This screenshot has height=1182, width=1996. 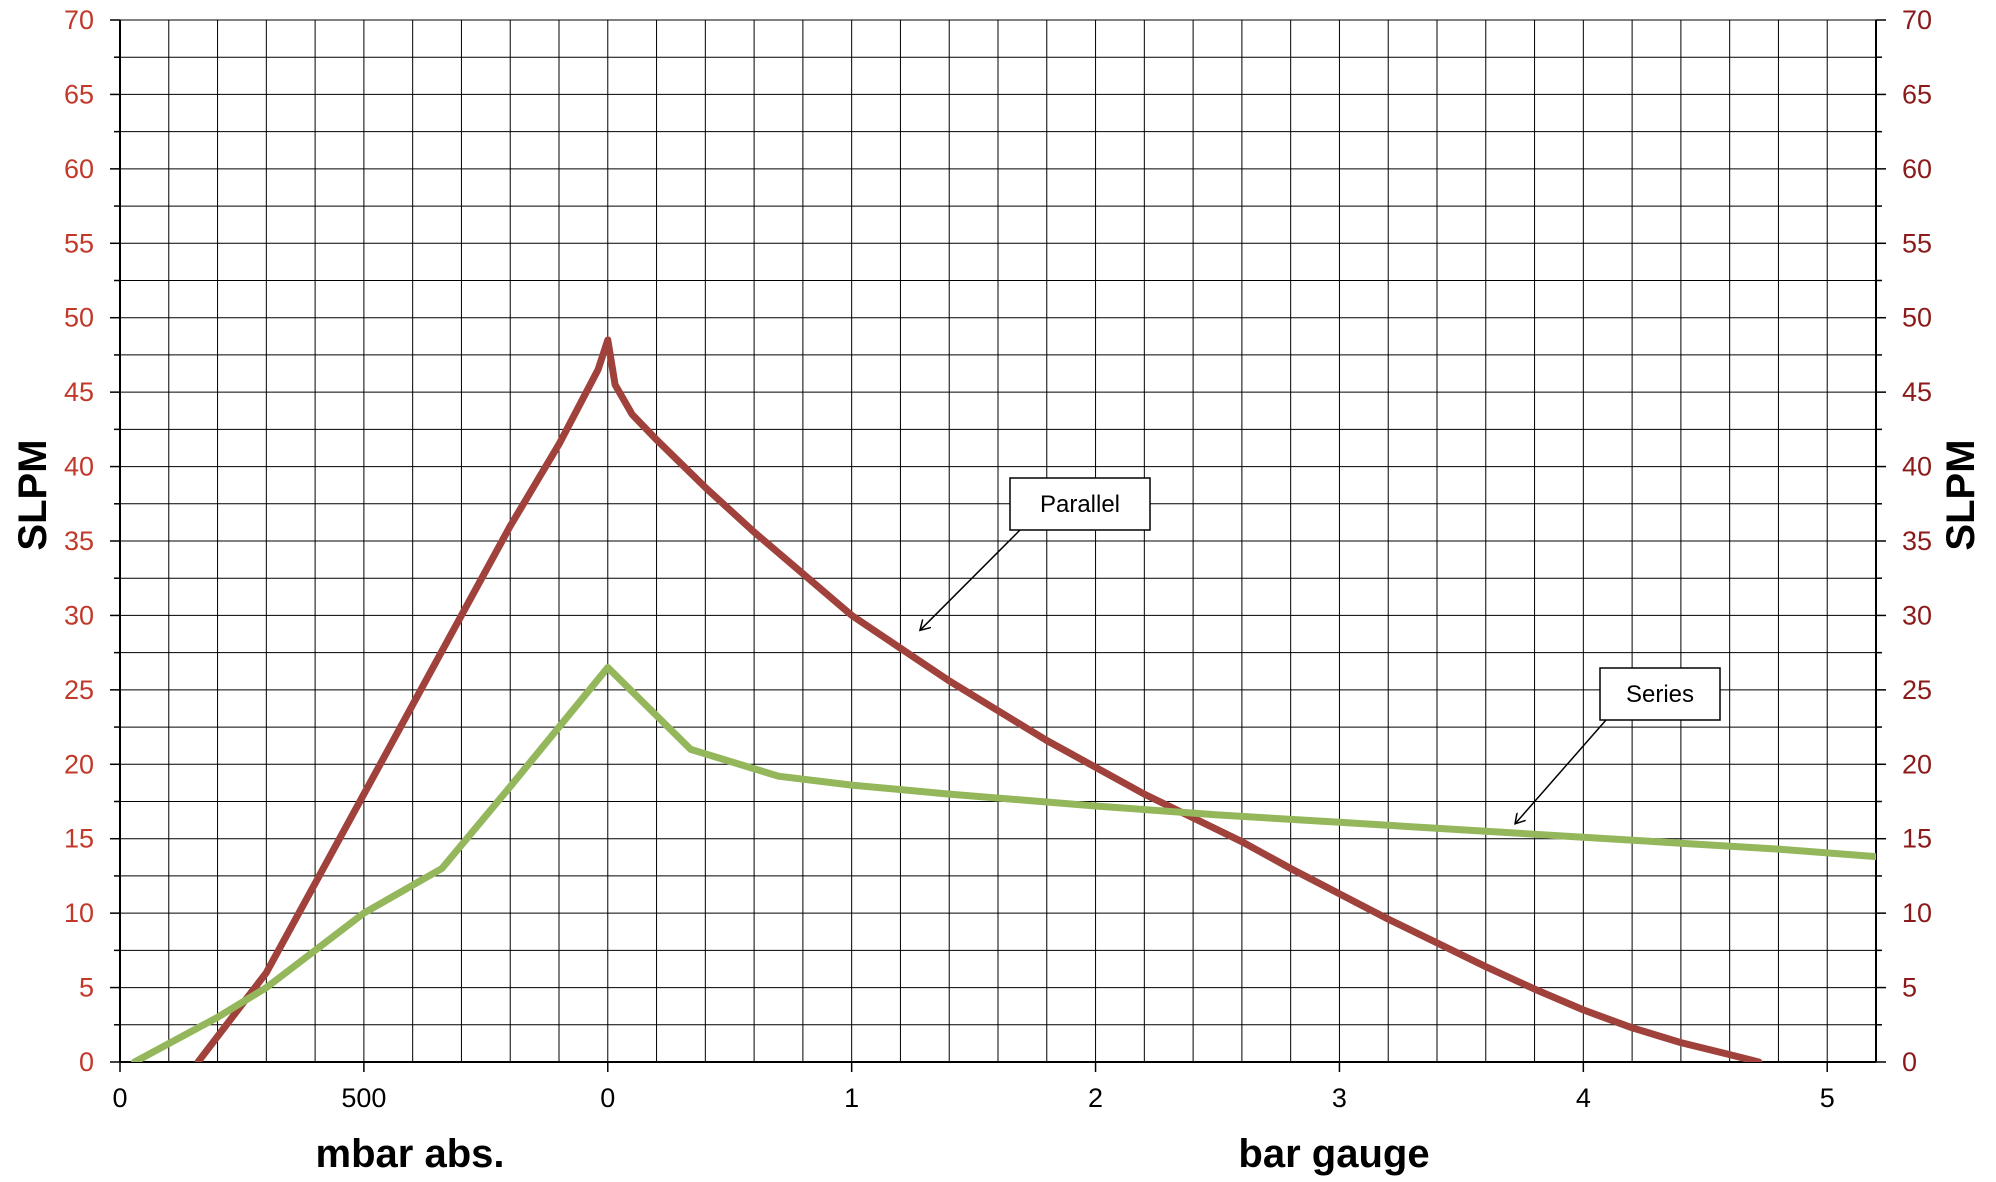 I want to click on y-tick-label-left: 15, so click(x=79, y=839).